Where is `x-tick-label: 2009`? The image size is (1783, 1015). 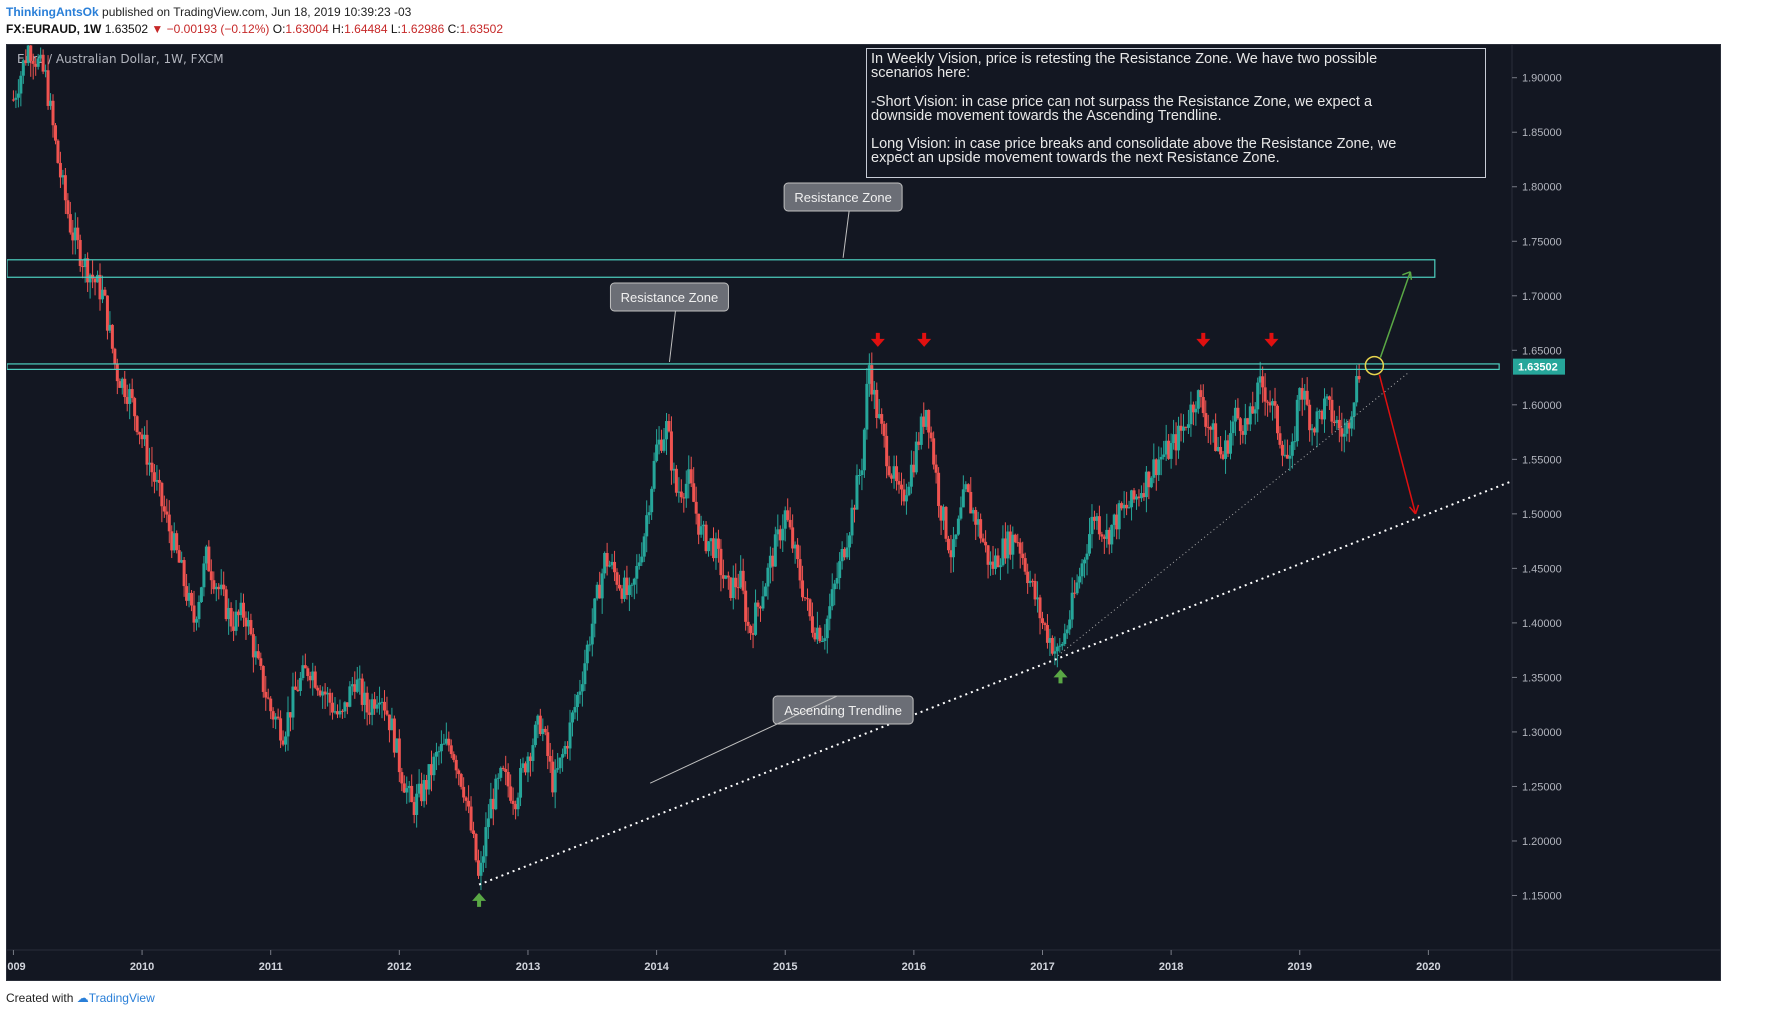 x-tick-label: 2009 is located at coordinates (16, 967).